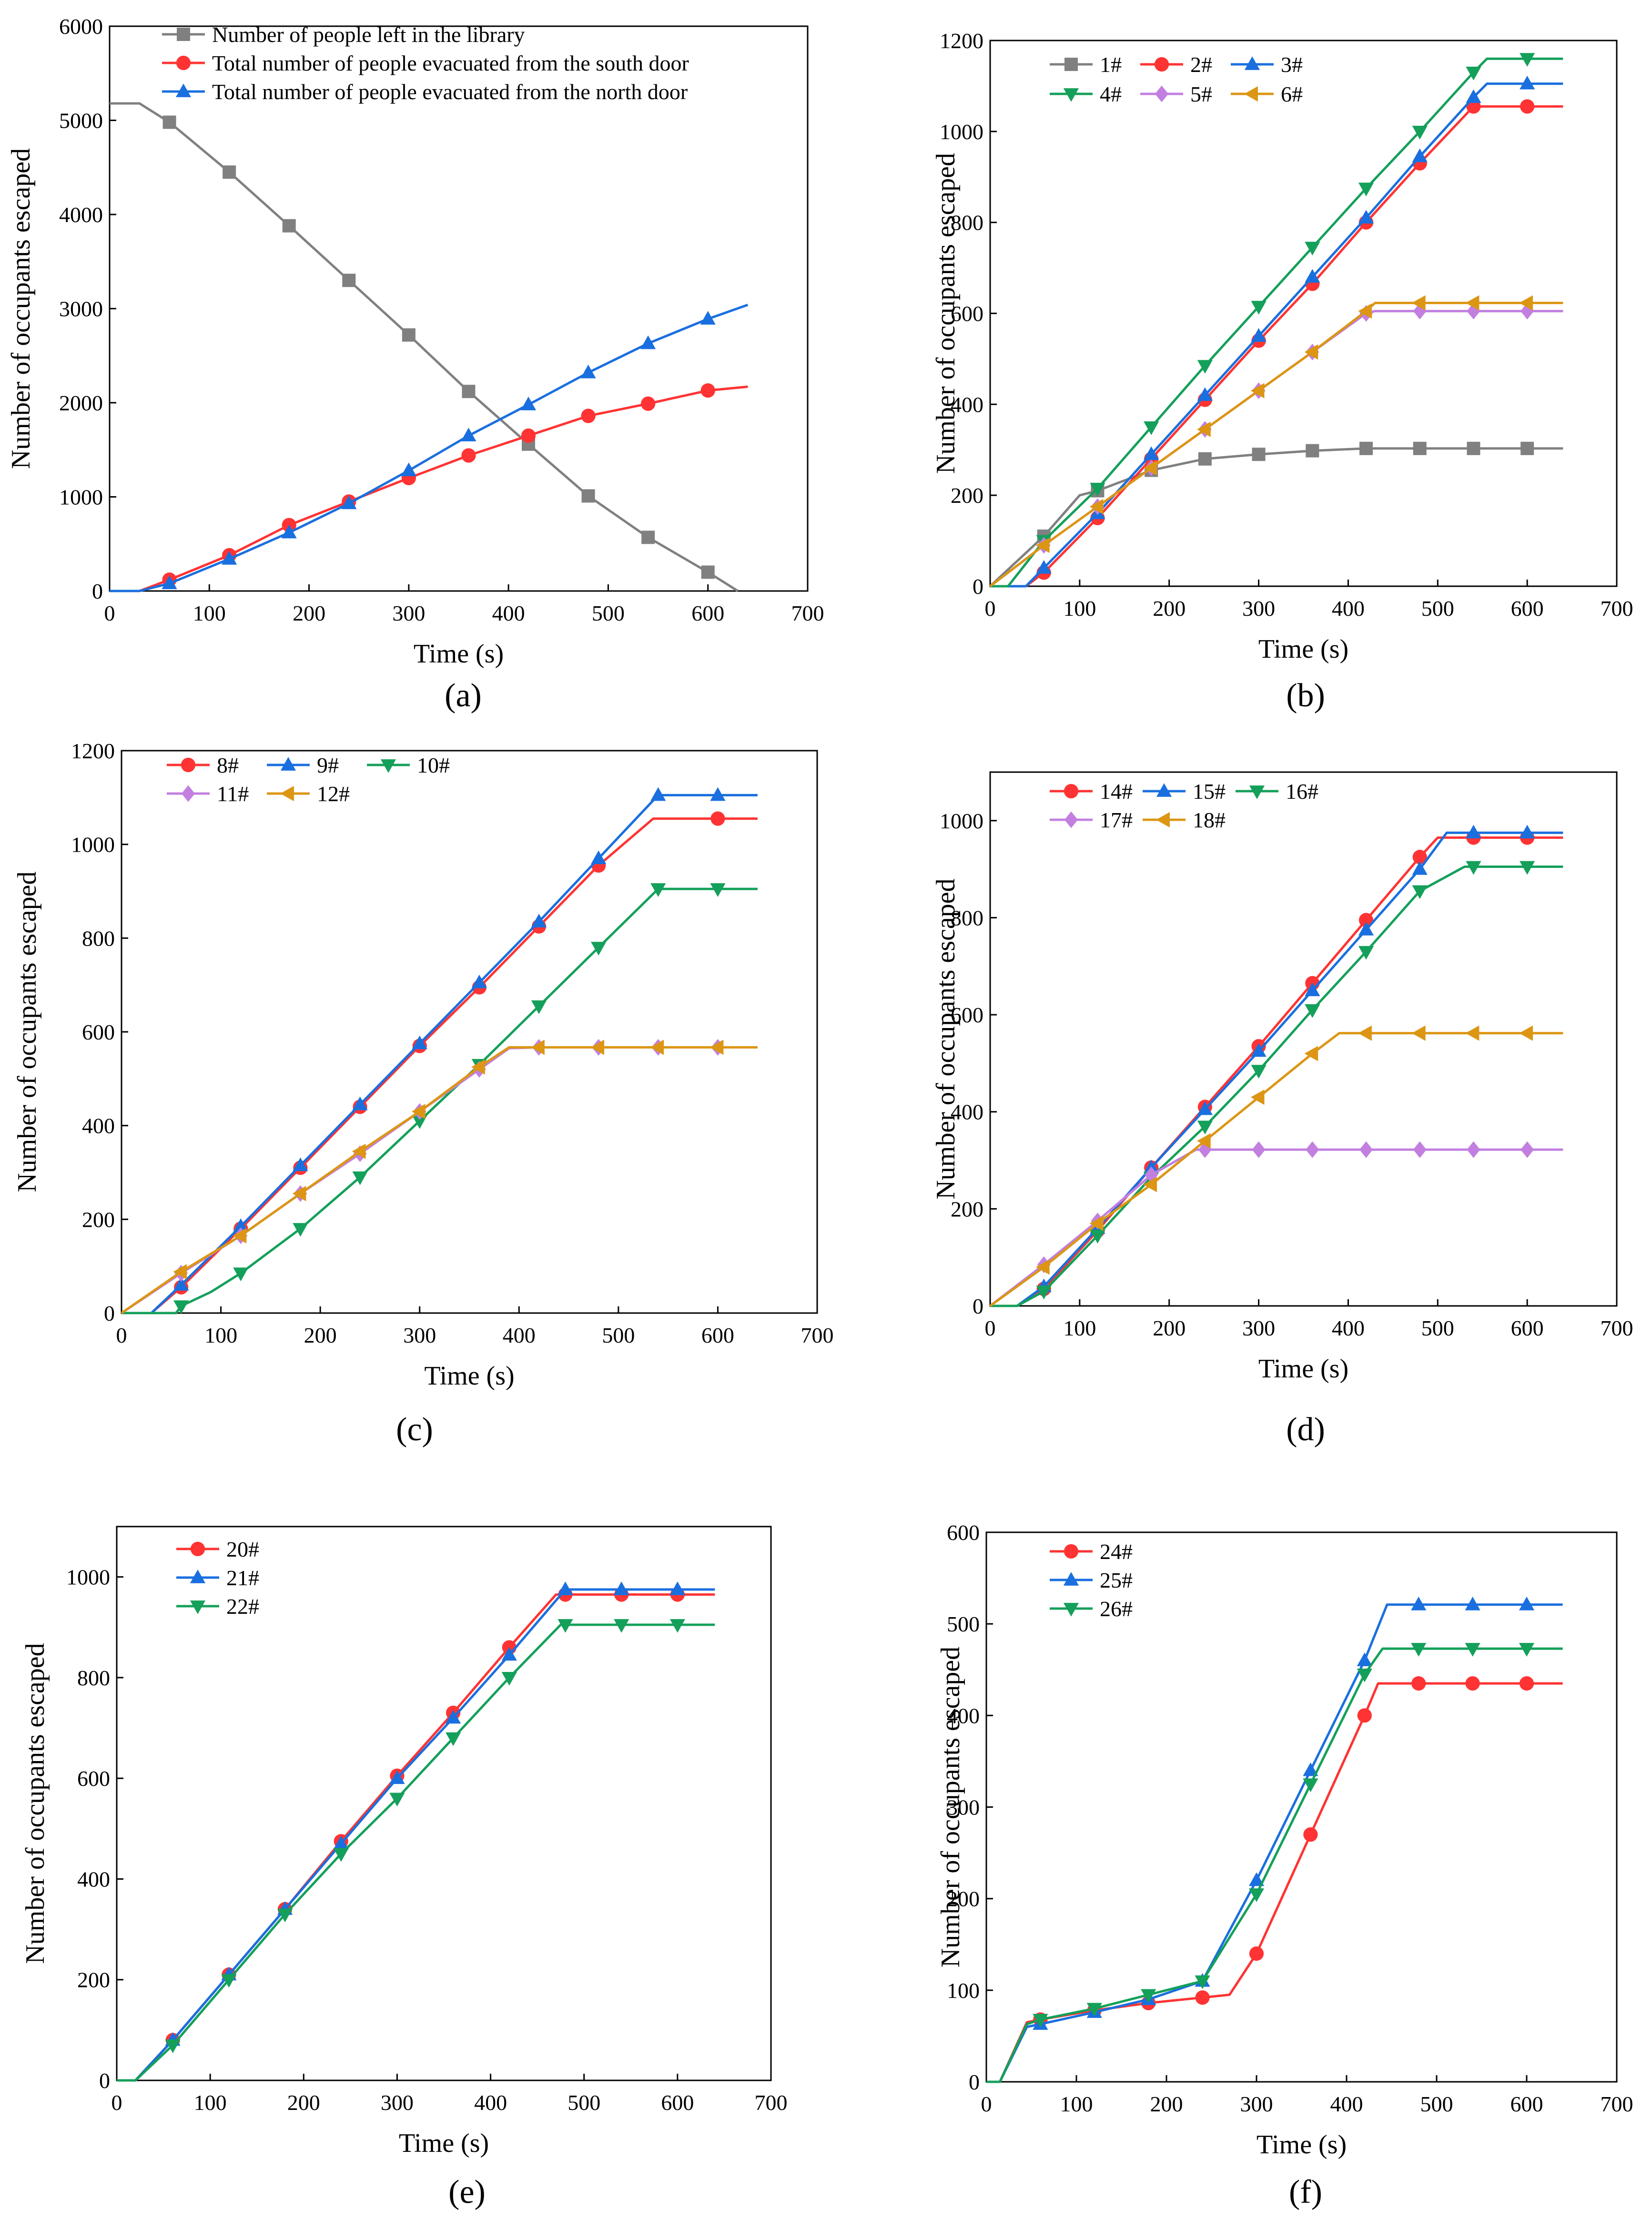 This screenshot has width=1652, height=2231. I want to click on y-tick-label: 500, so click(963, 1624).